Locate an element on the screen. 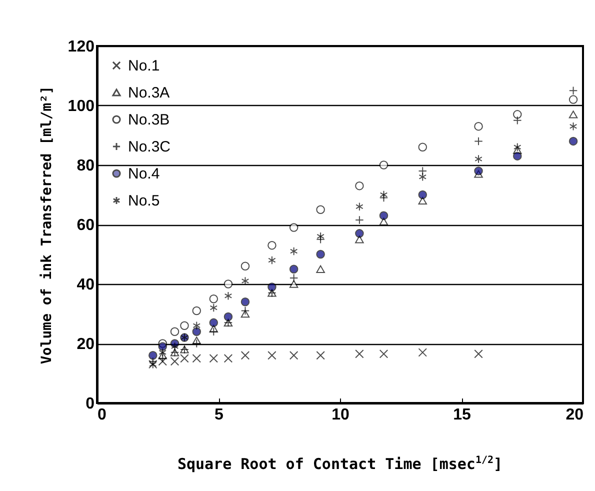 The width and height of the screenshot is (595, 491). legend-label: No.3B is located at coordinates (149, 120).